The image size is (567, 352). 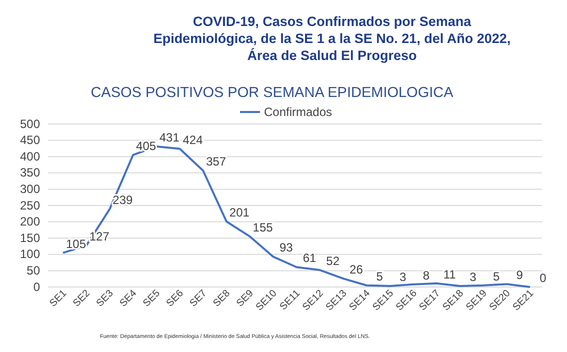 What do you see at coordinates (520, 275) in the screenshot?
I see `data-label: 9` at bounding box center [520, 275].